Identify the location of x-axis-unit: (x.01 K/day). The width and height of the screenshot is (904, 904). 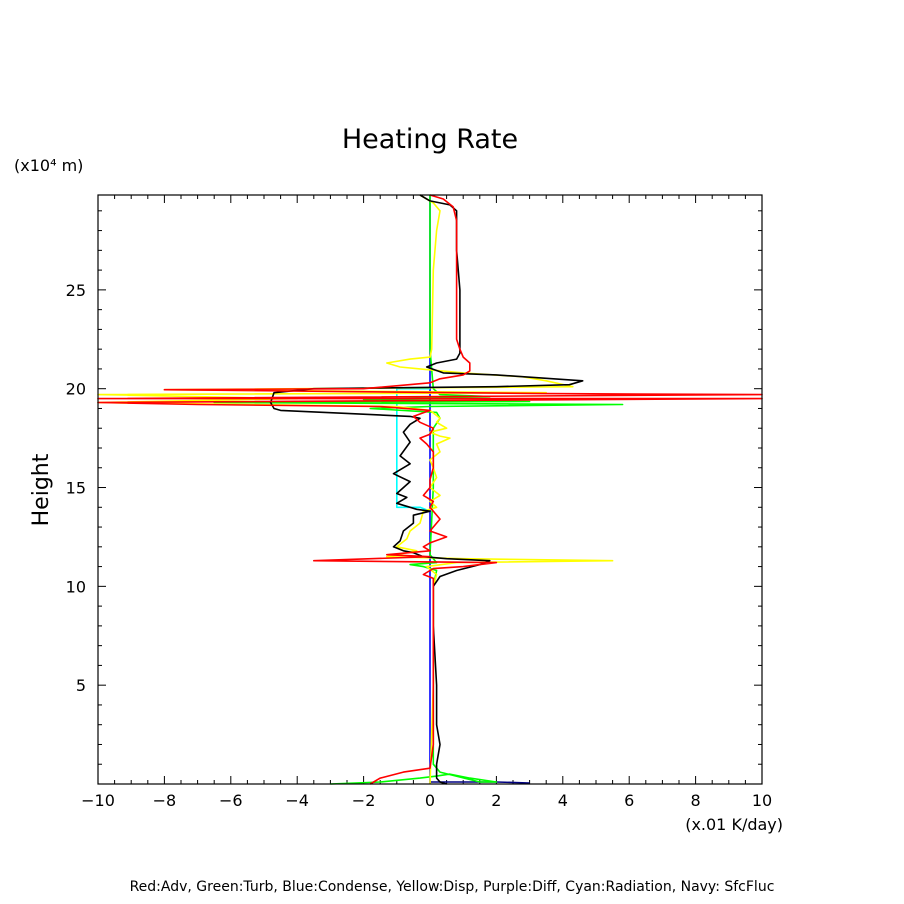
(734, 824).